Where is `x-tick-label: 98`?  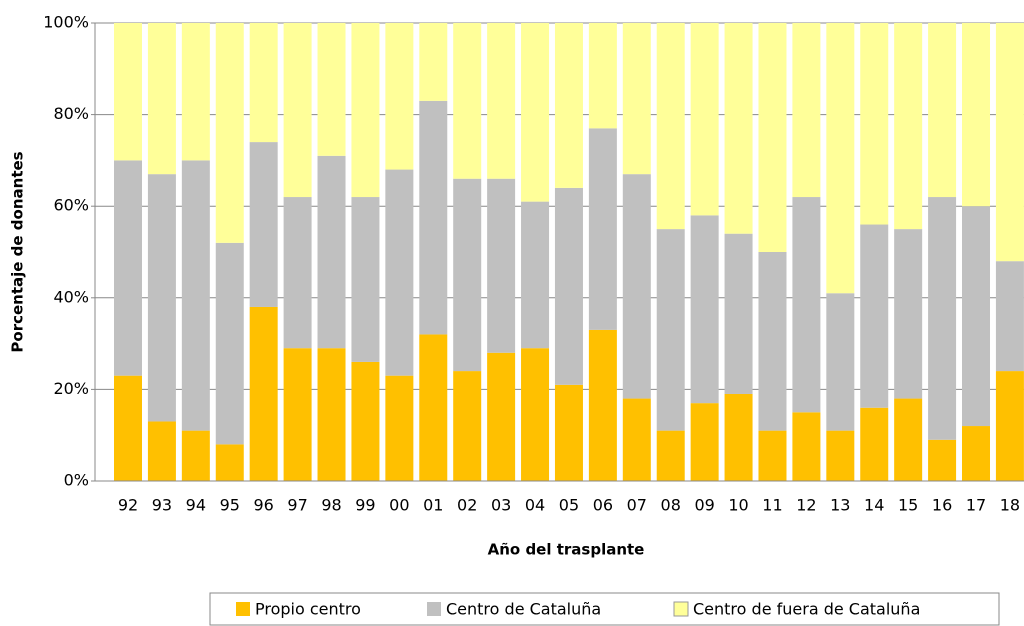
x-tick-label: 98 is located at coordinates (331, 505).